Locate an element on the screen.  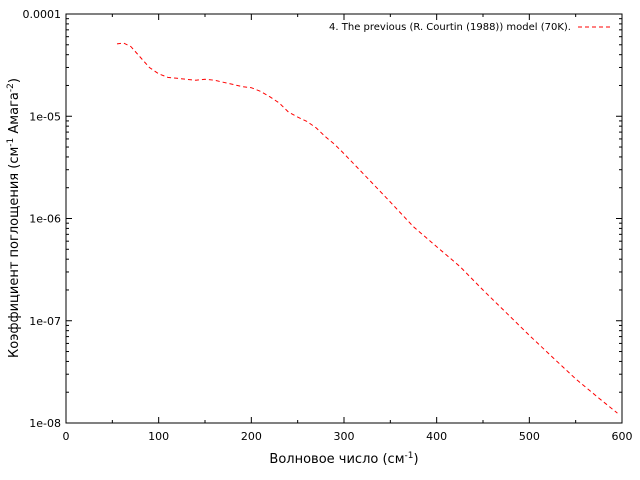
x-tick-label: 0 is located at coordinates (66, 436).